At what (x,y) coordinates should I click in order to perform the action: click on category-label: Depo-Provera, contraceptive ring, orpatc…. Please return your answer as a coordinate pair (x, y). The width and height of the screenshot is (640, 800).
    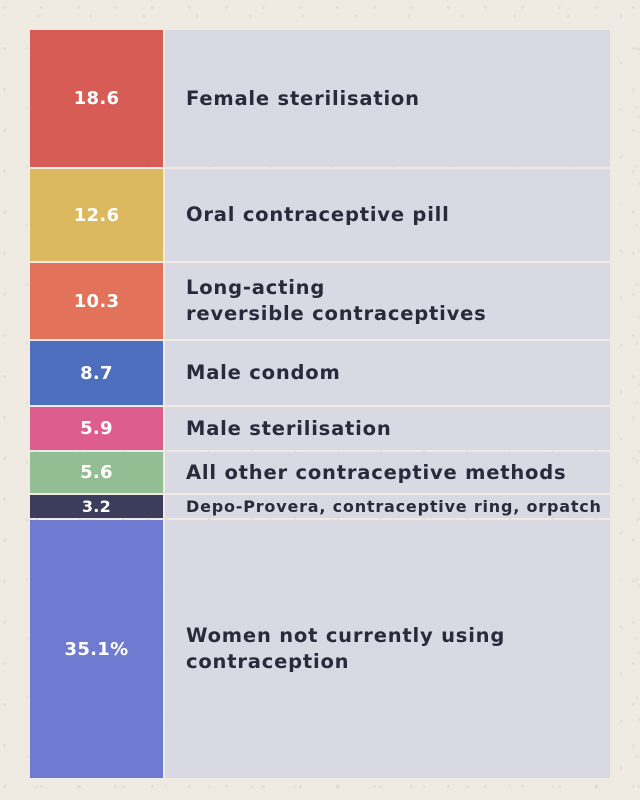
    Looking at the image, I should click on (394, 506).